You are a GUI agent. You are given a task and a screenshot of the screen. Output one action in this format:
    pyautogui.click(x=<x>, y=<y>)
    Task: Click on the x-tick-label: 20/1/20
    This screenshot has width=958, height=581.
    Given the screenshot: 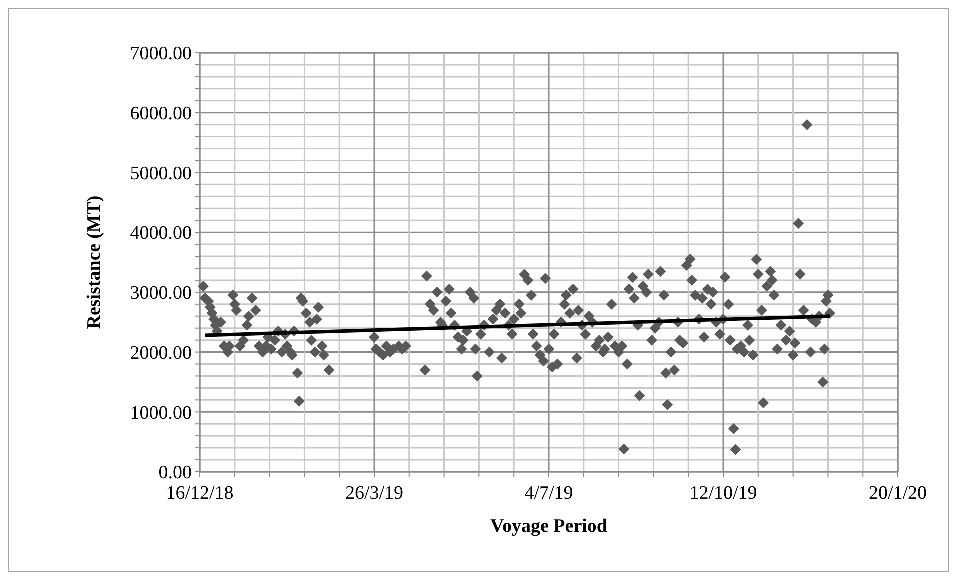 What is the action you would take?
    pyautogui.click(x=898, y=493)
    